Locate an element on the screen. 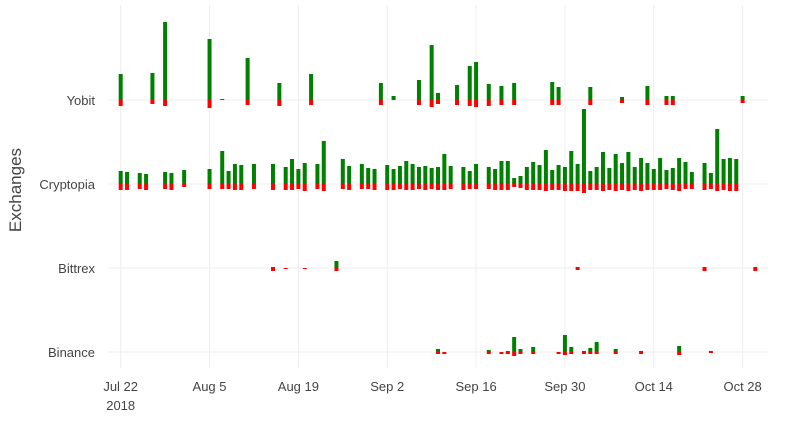 This screenshot has height=426, width=789. x-tick-sublabel: 2018 is located at coordinates (120, 405).